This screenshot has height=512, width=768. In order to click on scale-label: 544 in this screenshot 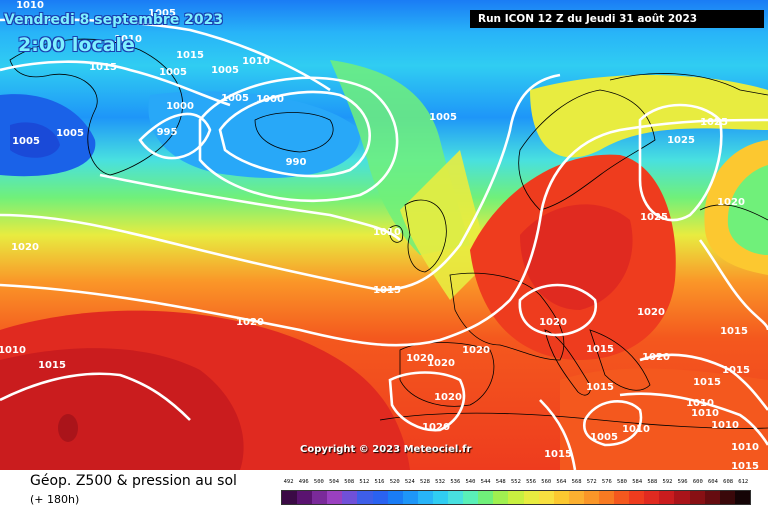, I will do `click(485, 482)`.